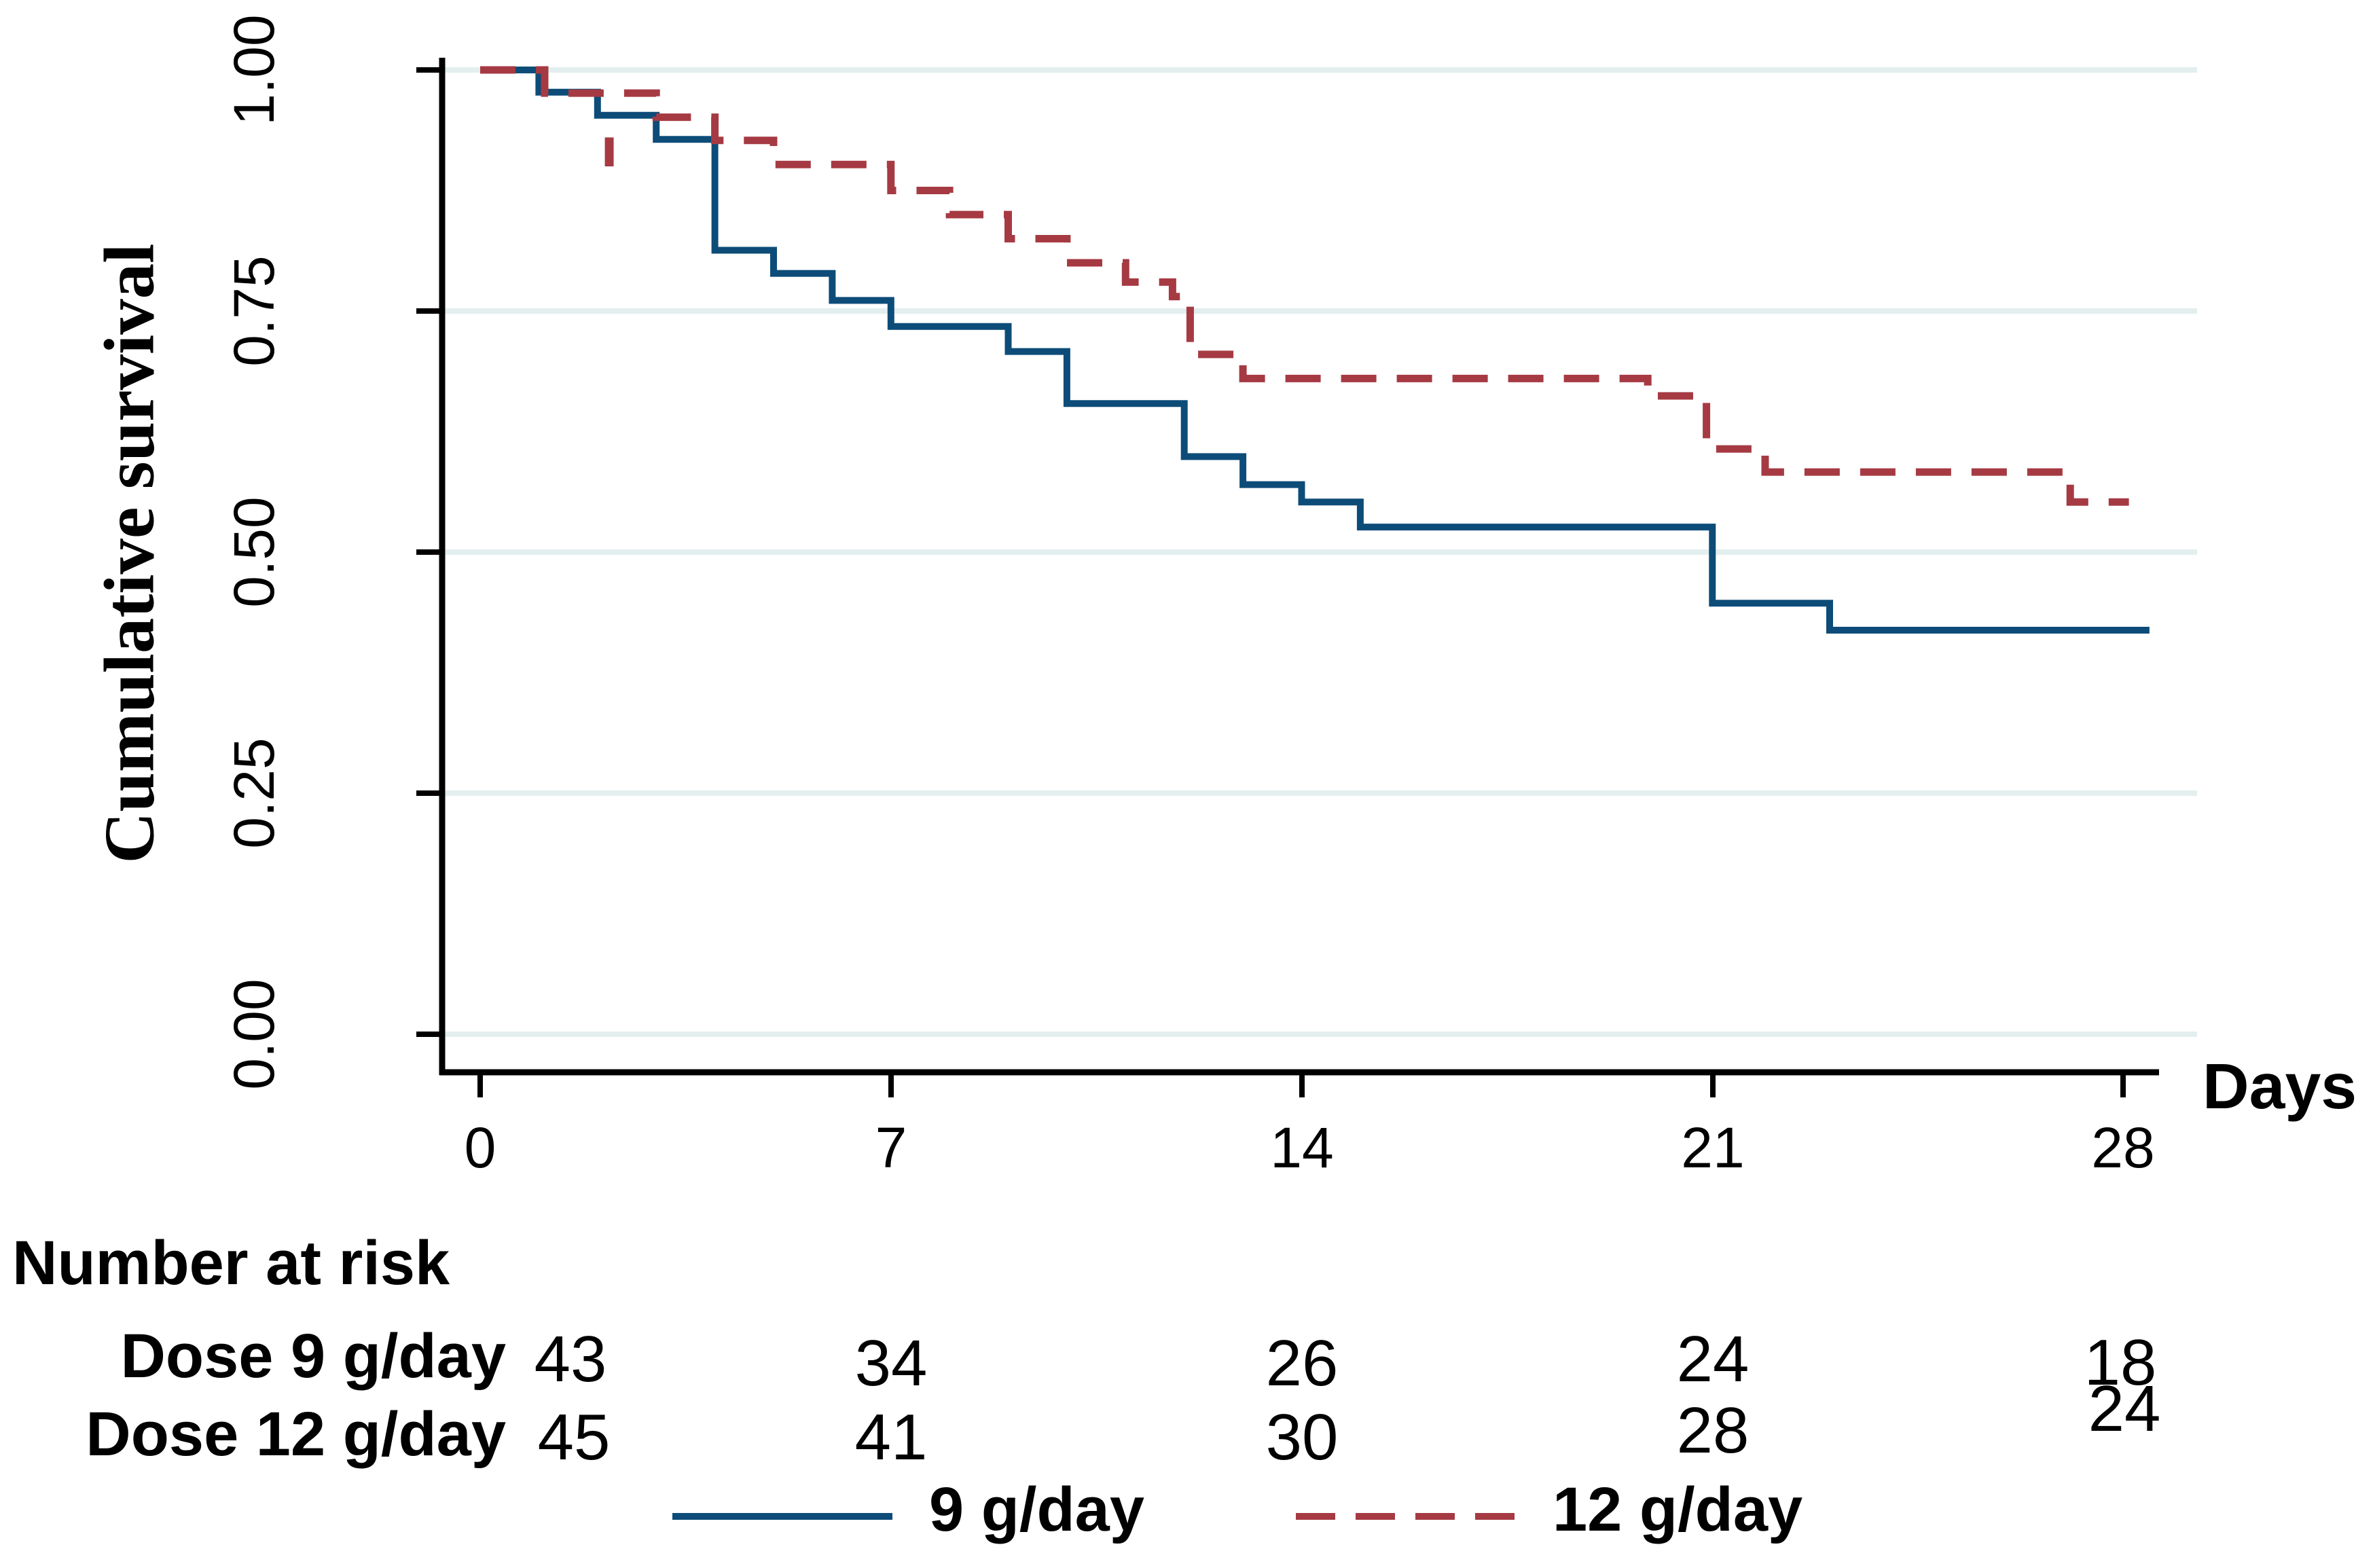 Image resolution: width=2356 pixels, height=1568 pixels. Describe the element at coordinates (129, 554) in the screenshot. I see `y-axis-title: Cumulative survival` at that location.